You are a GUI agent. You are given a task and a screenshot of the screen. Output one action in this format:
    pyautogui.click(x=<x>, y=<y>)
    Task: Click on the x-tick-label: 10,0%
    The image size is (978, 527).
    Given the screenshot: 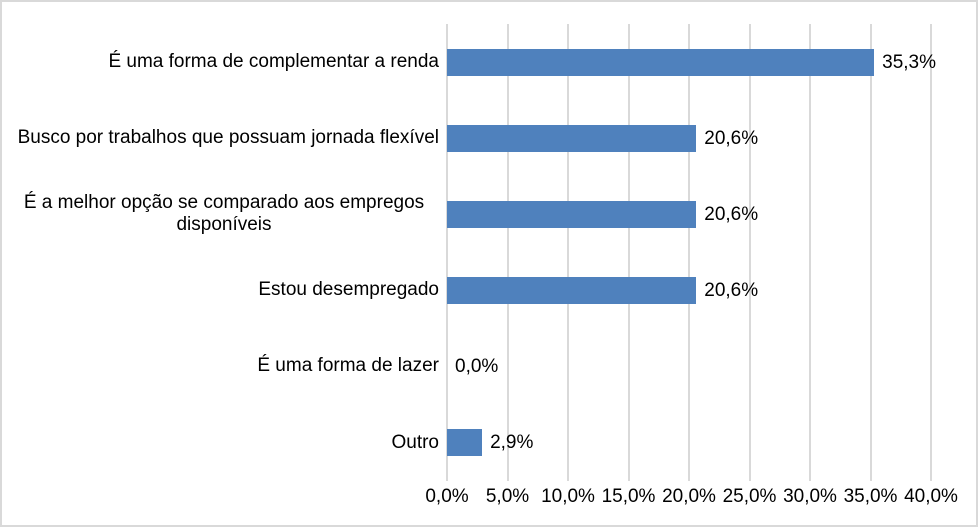 What is the action you would take?
    pyautogui.click(x=568, y=496)
    